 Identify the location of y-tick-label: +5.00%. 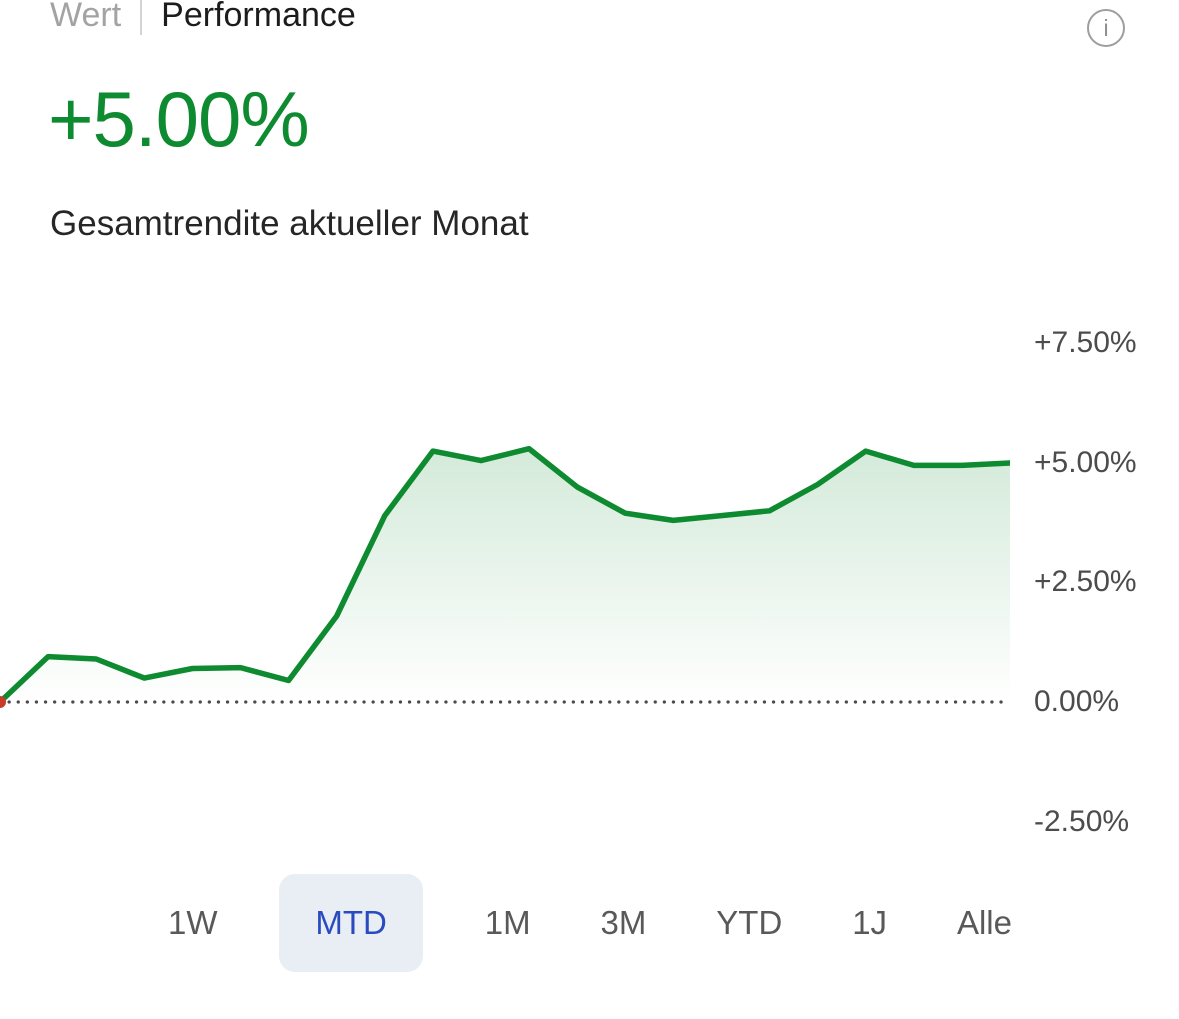
(1085, 462).